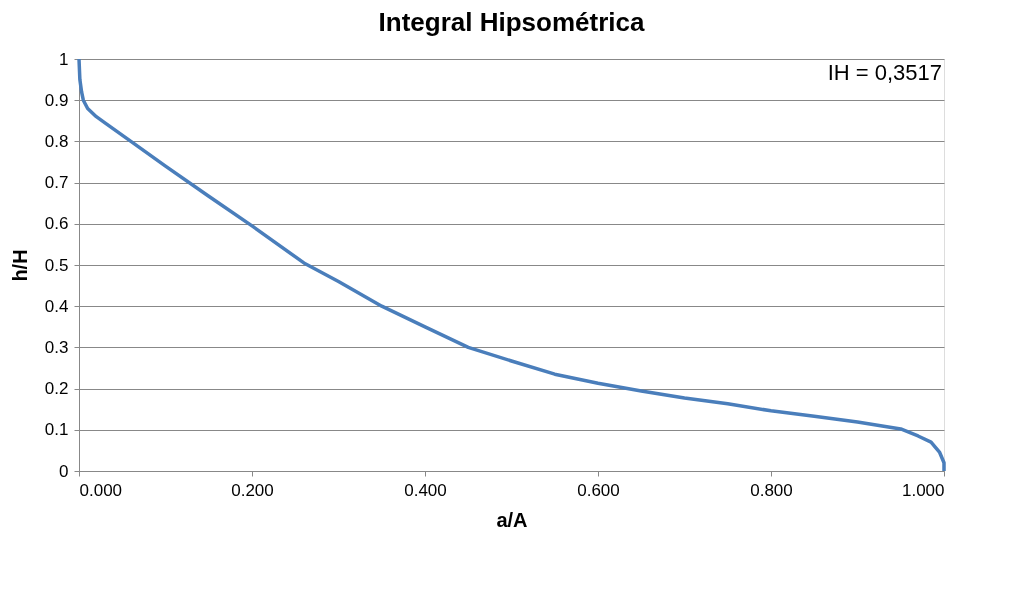 Image resolution: width=1018 pixels, height=589 pixels. Describe the element at coordinates (511, 22) in the screenshot. I see `chart-title: Integral Hipsométrica` at that location.